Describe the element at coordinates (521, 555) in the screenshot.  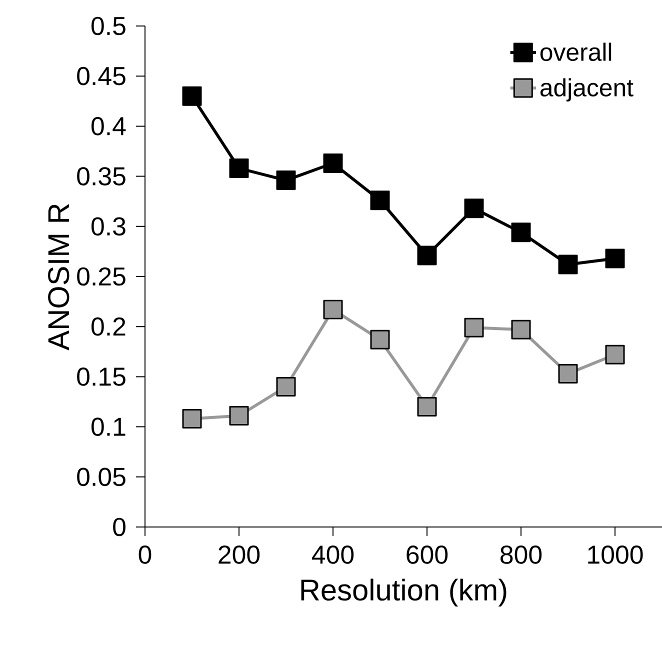
I see `x-tick-label: 800` at that location.